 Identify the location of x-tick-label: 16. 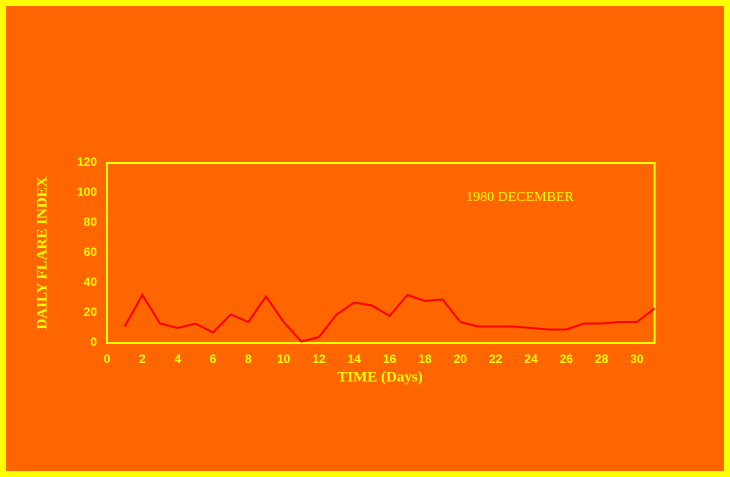
(390, 359).